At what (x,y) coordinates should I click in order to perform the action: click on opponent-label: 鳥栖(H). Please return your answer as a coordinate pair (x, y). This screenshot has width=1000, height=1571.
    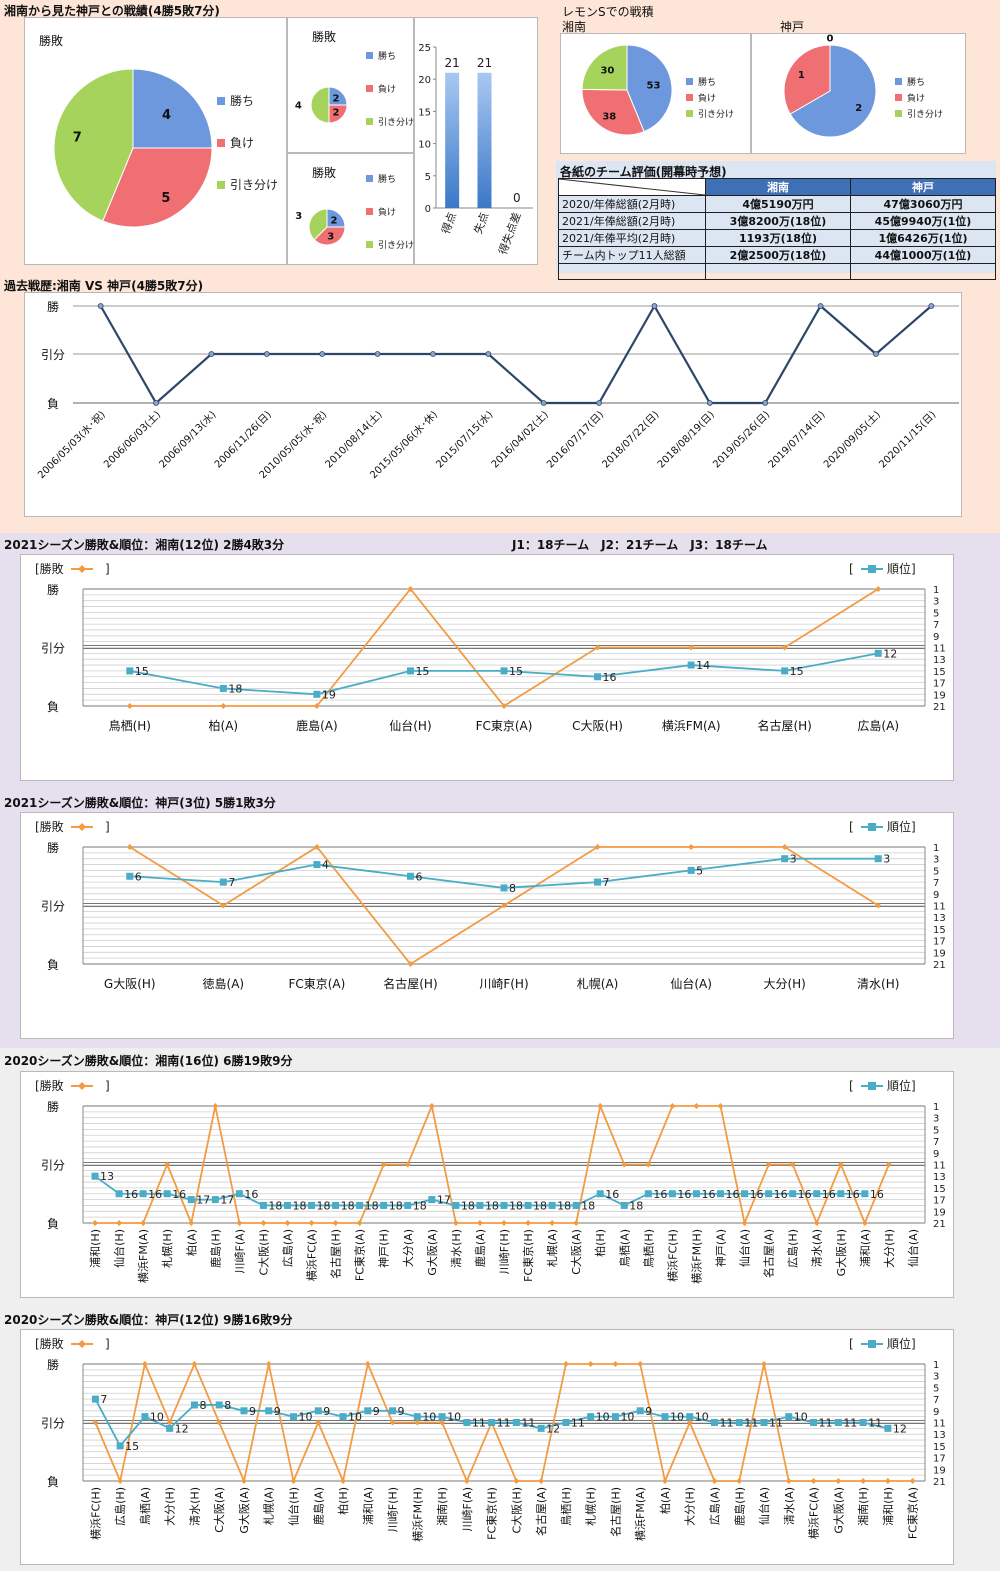
    Looking at the image, I should click on (130, 725).